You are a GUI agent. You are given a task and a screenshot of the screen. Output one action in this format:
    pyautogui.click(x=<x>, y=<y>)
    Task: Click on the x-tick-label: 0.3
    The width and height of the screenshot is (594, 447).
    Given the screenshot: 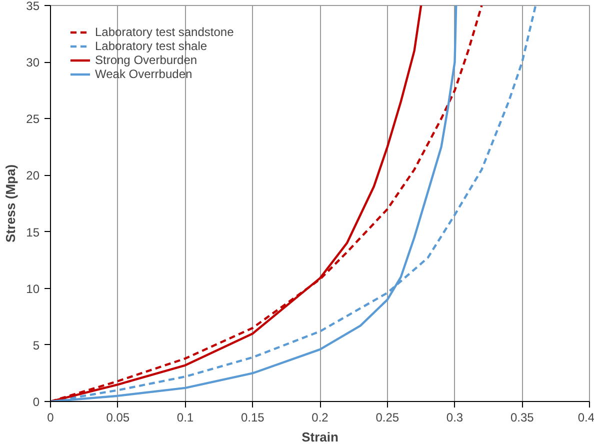 What is the action you would take?
    pyautogui.click(x=455, y=417)
    